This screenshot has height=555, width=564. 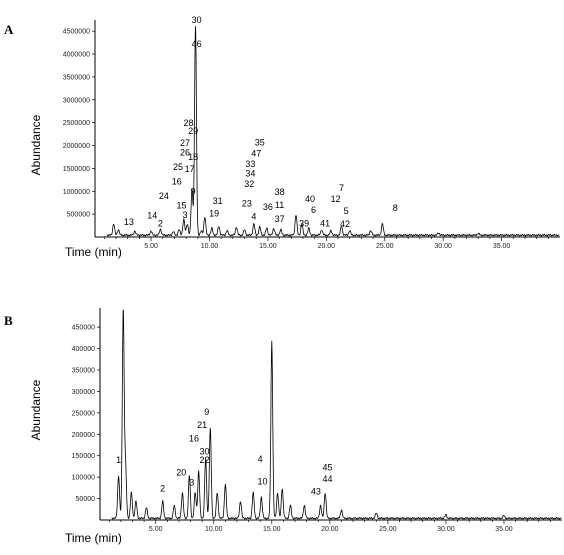 I want to click on peak-label: 33, so click(x=250, y=164).